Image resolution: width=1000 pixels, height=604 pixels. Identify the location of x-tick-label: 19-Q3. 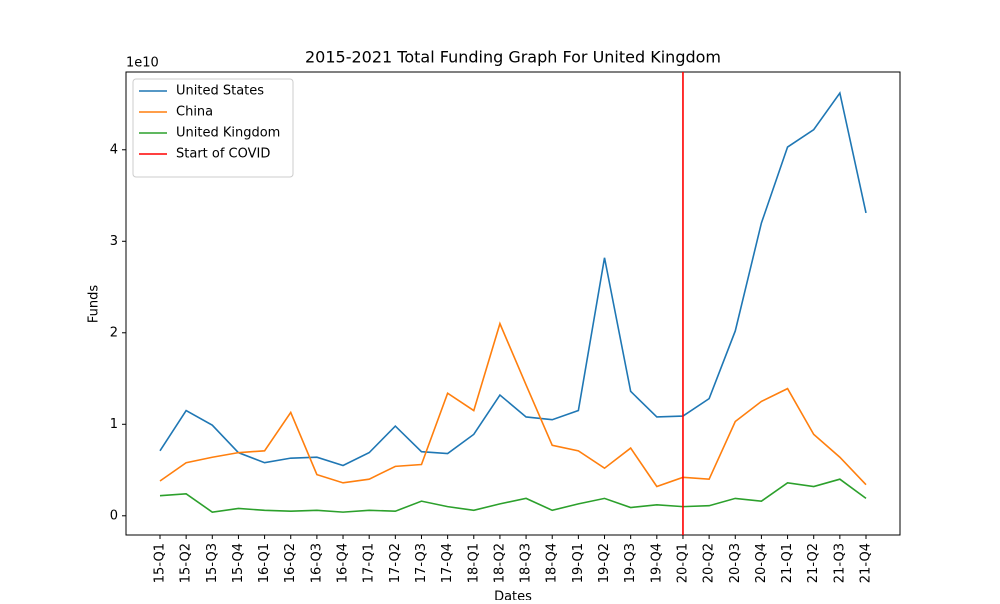
(630, 563).